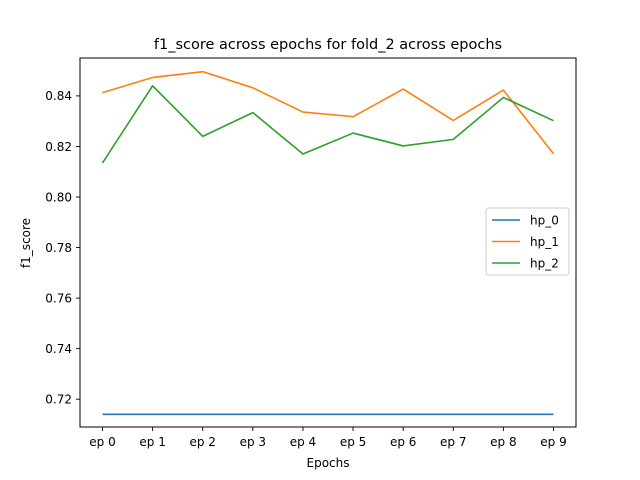 This screenshot has height=480, width=640. What do you see at coordinates (403, 442) in the screenshot?
I see `x-tick-label: ep 6` at bounding box center [403, 442].